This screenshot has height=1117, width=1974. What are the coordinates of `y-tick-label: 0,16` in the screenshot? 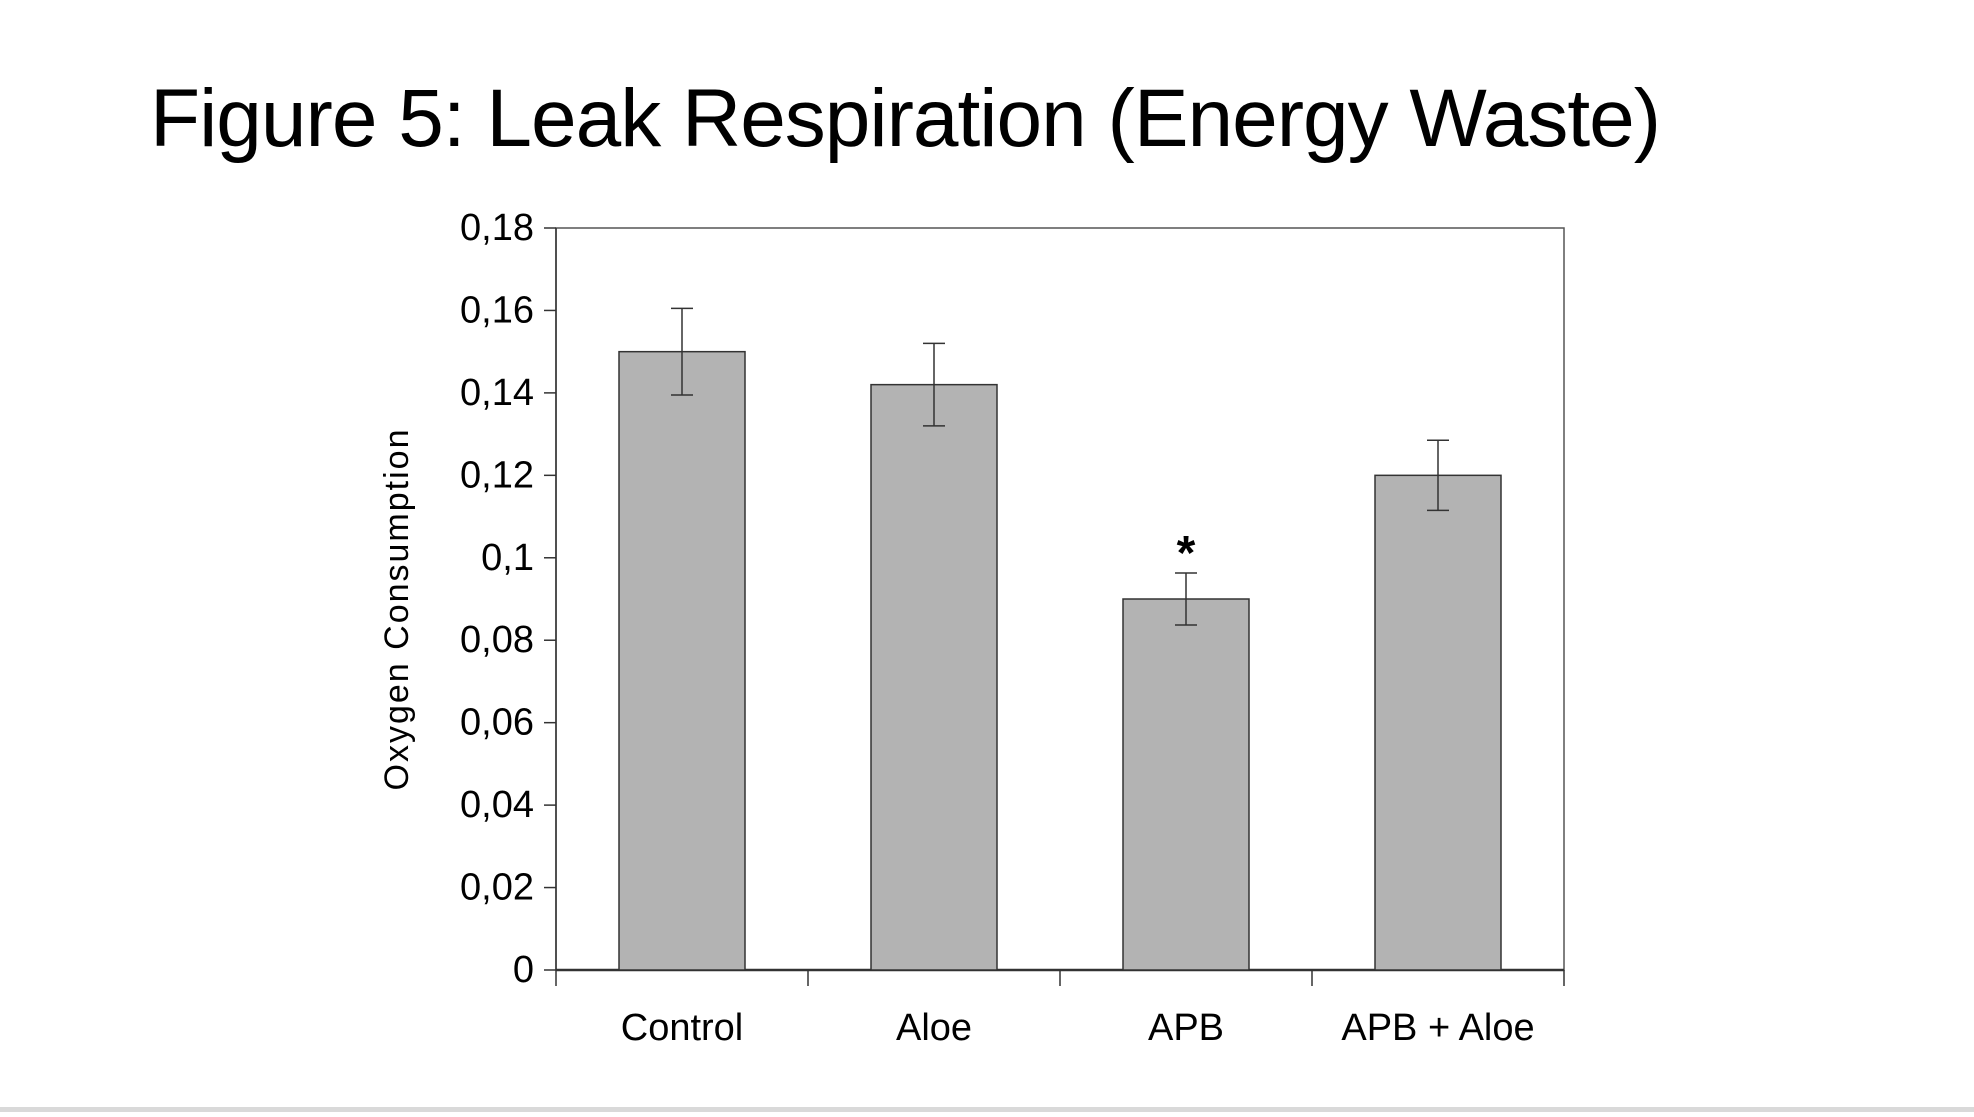 It's located at (497, 310).